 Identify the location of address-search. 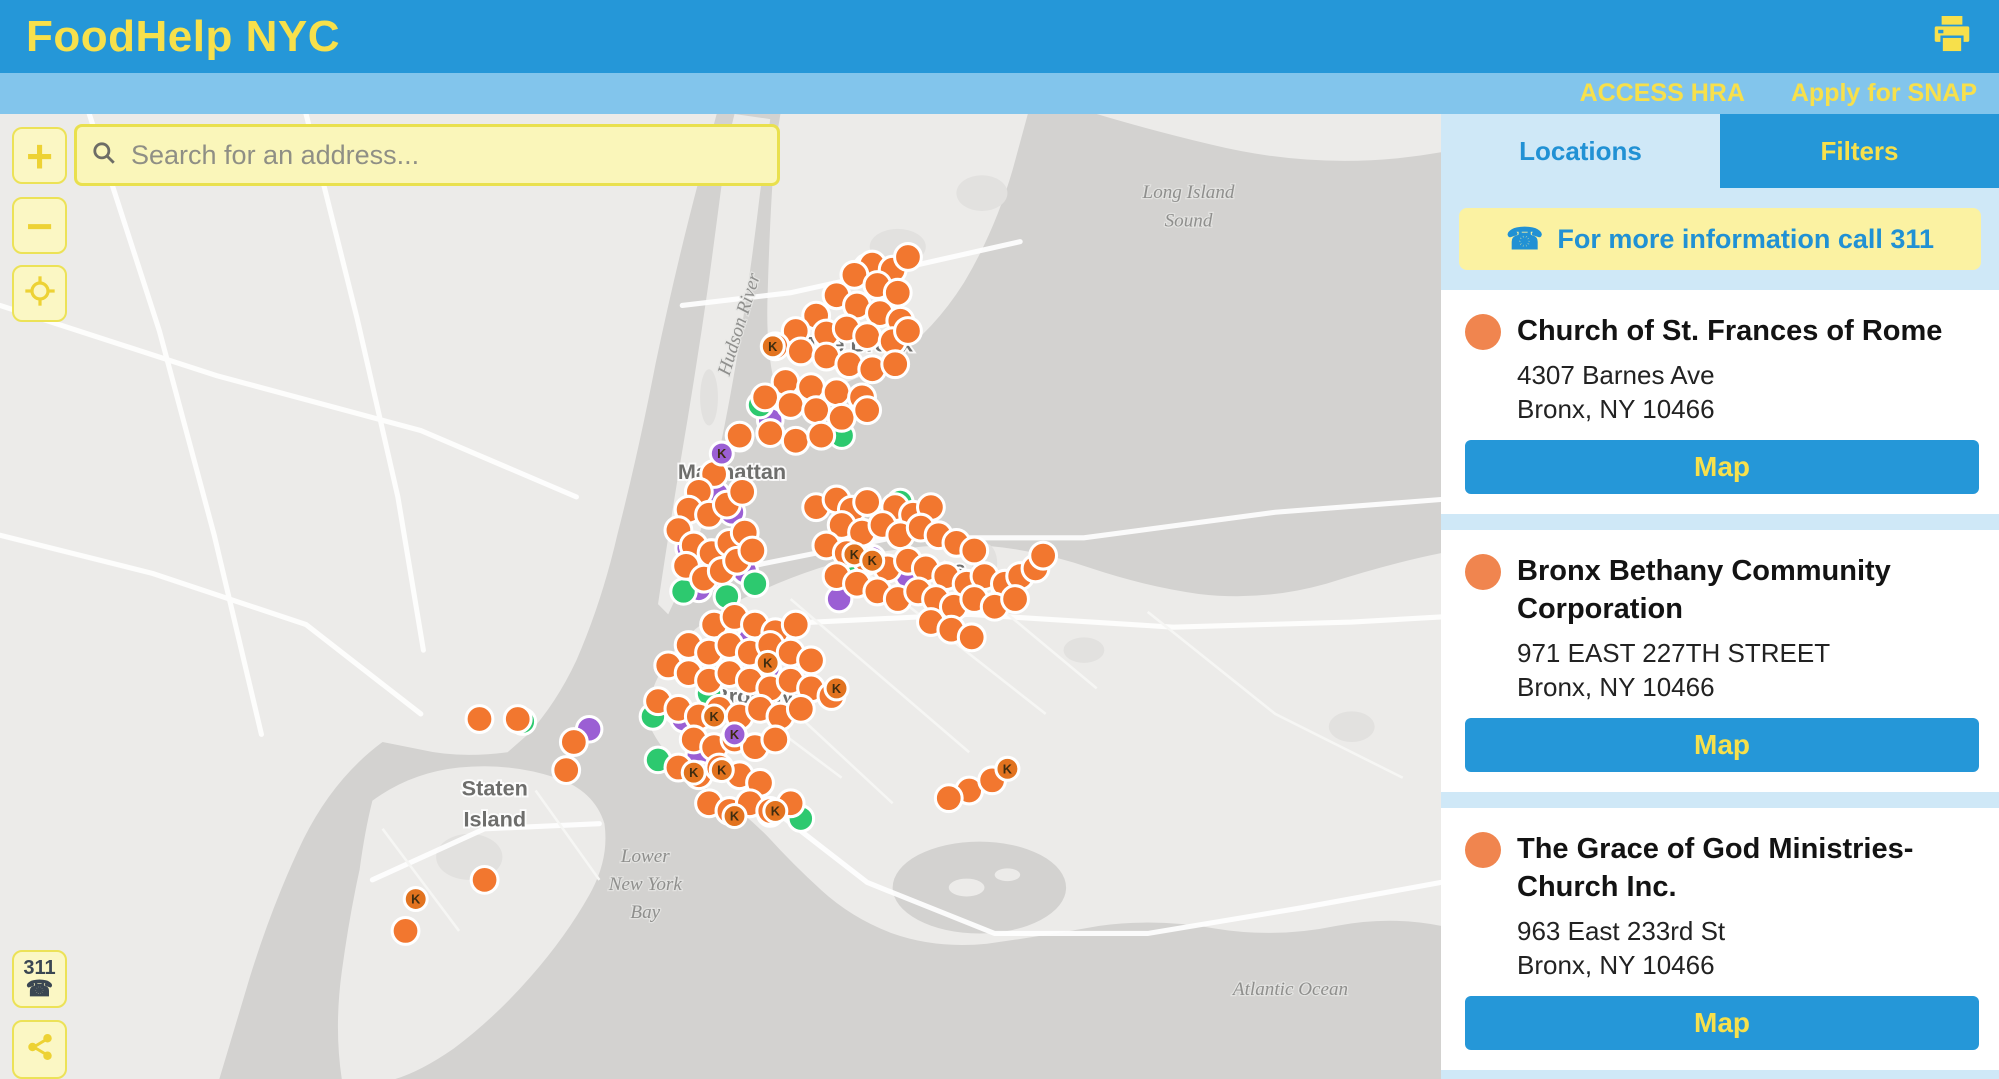
(427, 155).